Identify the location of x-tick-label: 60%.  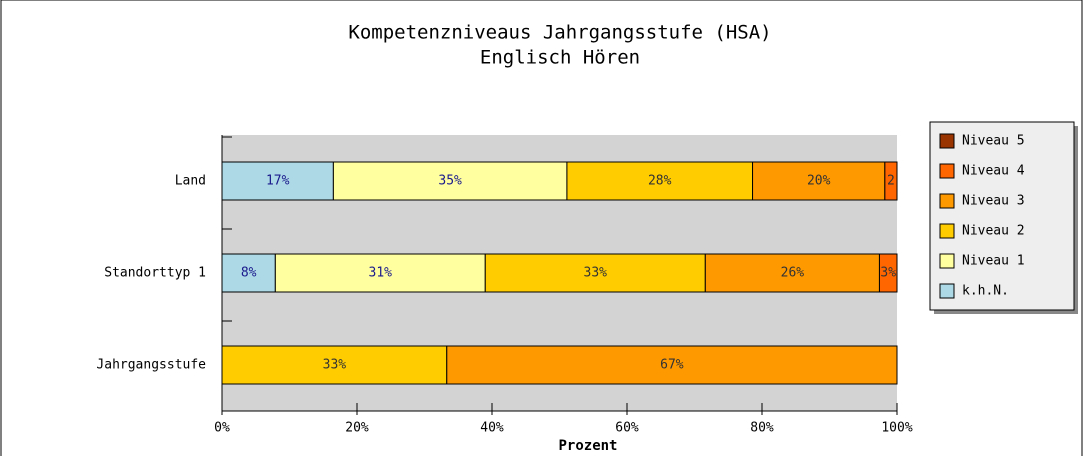
(627, 428).